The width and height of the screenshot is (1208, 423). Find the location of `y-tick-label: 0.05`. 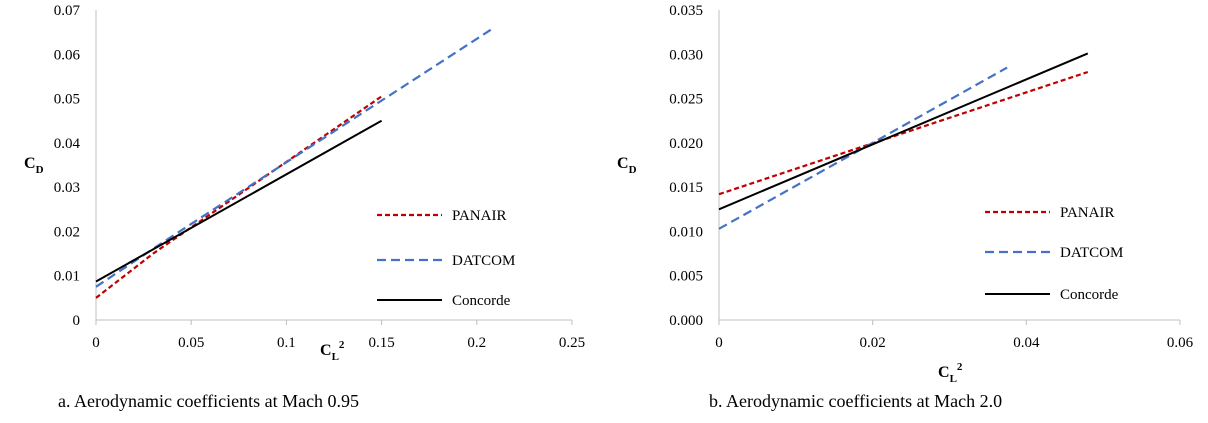

y-tick-label: 0.05 is located at coordinates (67, 100).